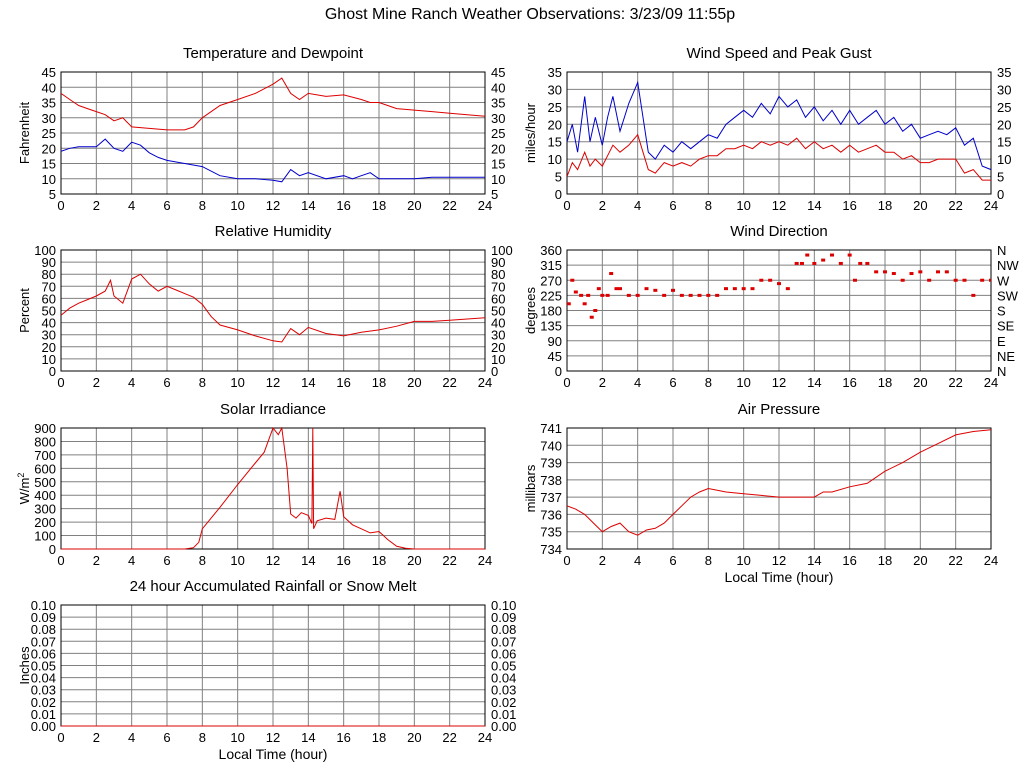 The width and height of the screenshot is (1024, 768). I want to click on rain-ytick-label: 0.06, so click(43, 653).